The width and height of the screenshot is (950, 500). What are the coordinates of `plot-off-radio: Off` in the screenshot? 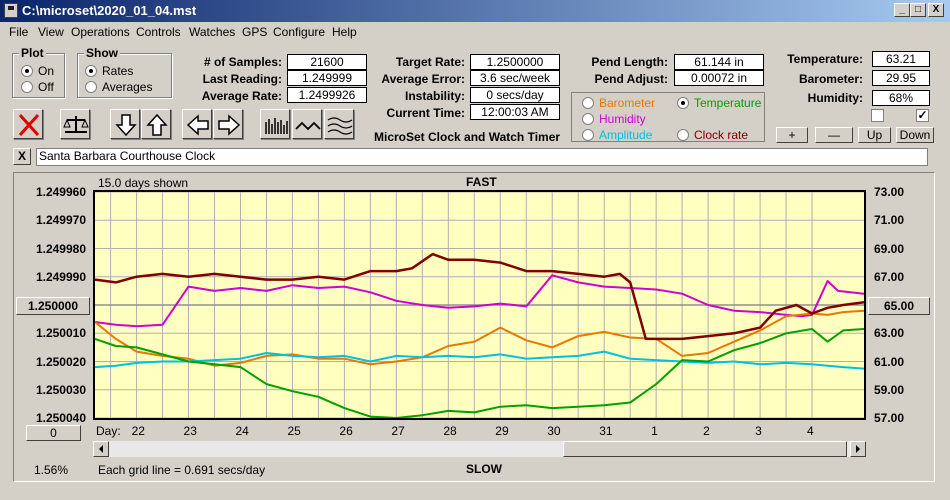 It's located at (37, 87).